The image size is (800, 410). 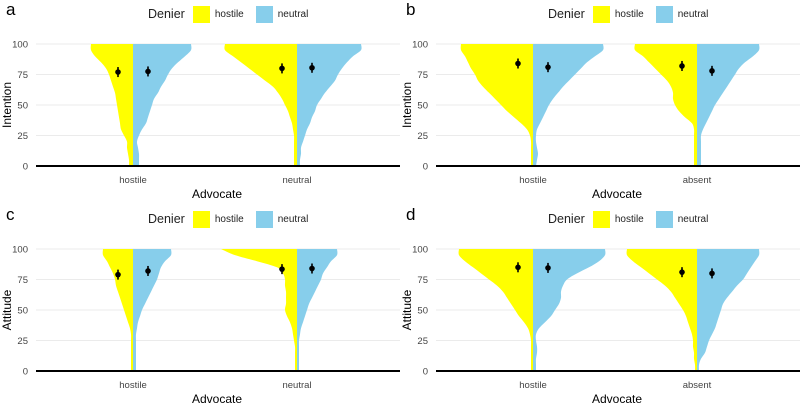 What do you see at coordinates (411, 9) in the screenshot?
I see `panel-letter: b` at bounding box center [411, 9].